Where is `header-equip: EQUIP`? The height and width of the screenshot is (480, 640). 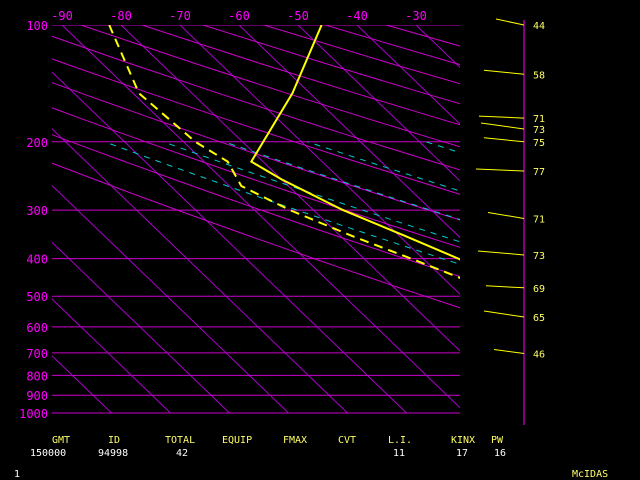 header-equip: EQUIP is located at coordinates (237, 440).